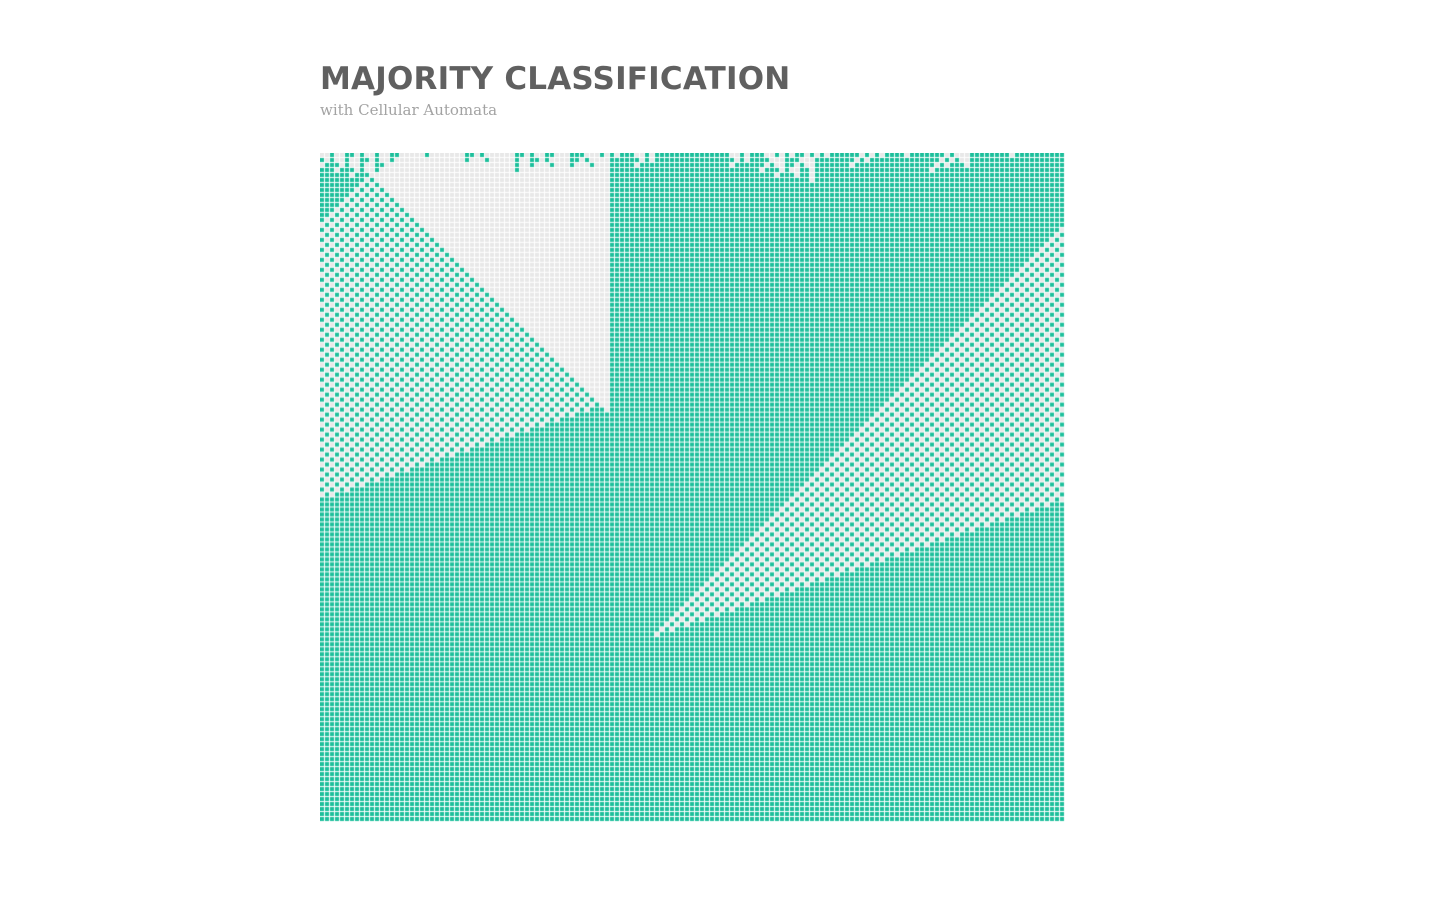 The height and width of the screenshot is (900, 1440). I want to click on page-title: MAJORITY CLASSIFICATION, so click(555, 79).